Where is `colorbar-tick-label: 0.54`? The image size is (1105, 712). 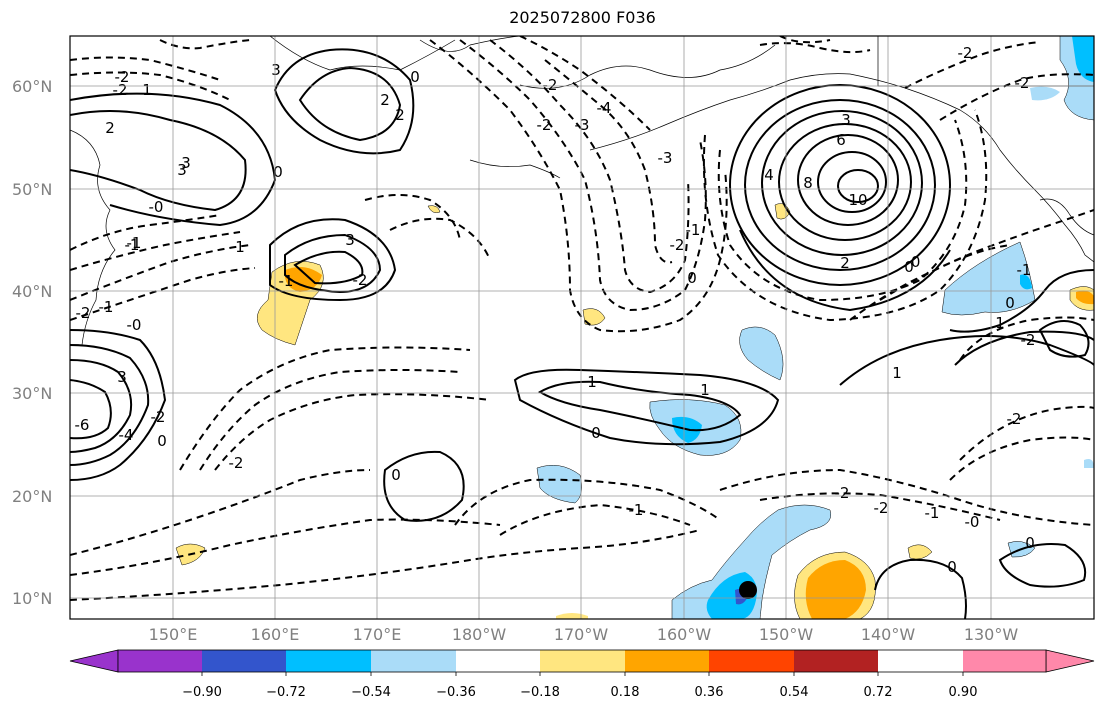
colorbar-tick-label: 0.54 is located at coordinates (794, 692).